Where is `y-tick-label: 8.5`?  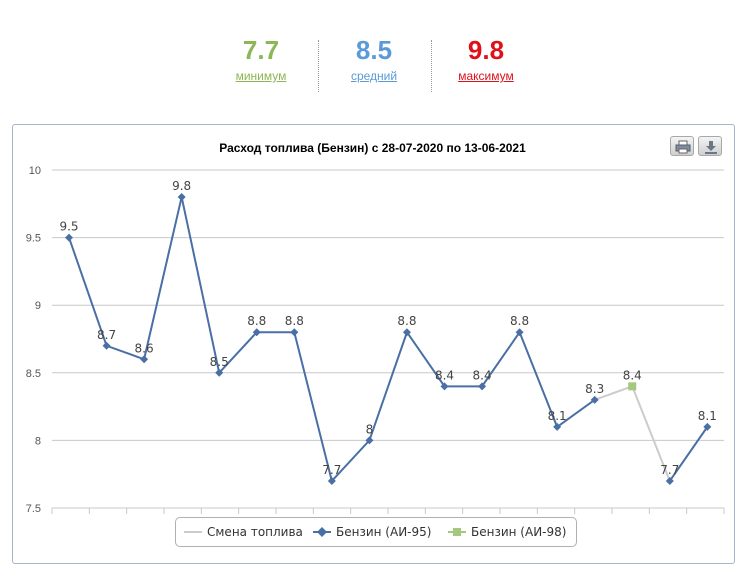 y-tick-label: 8.5 is located at coordinates (33, 374).